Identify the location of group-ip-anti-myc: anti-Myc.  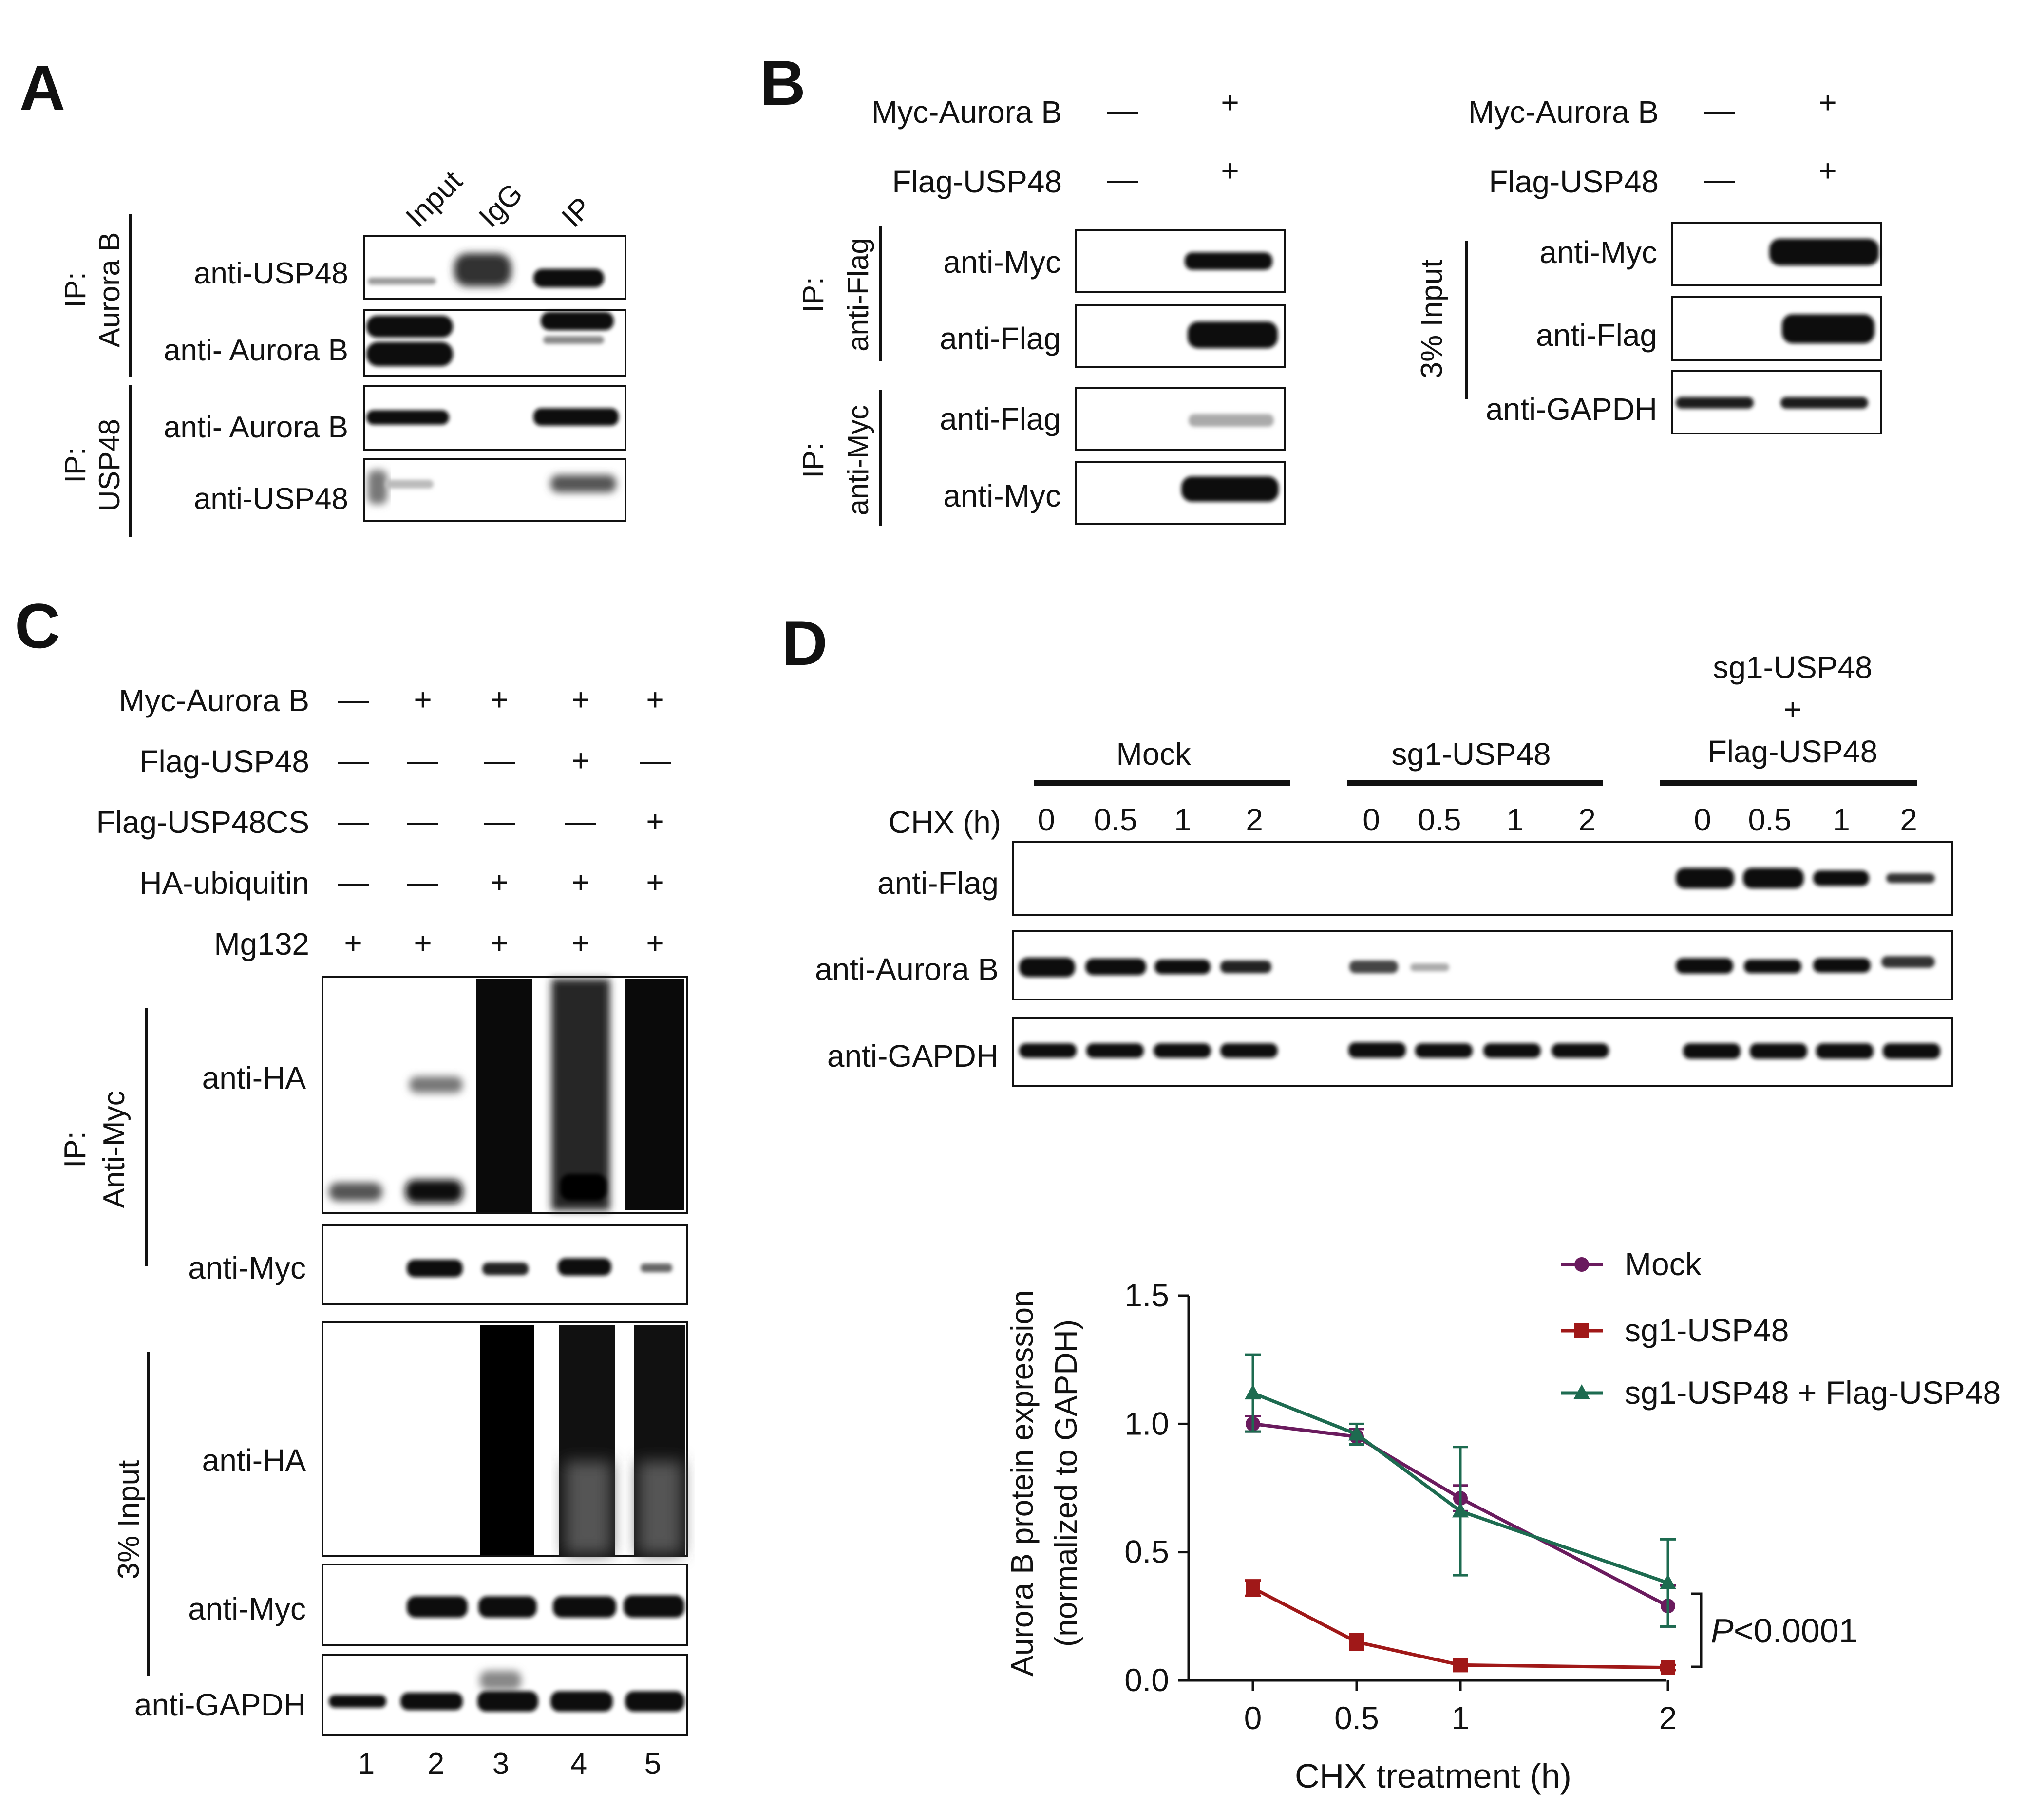
(858, 461).